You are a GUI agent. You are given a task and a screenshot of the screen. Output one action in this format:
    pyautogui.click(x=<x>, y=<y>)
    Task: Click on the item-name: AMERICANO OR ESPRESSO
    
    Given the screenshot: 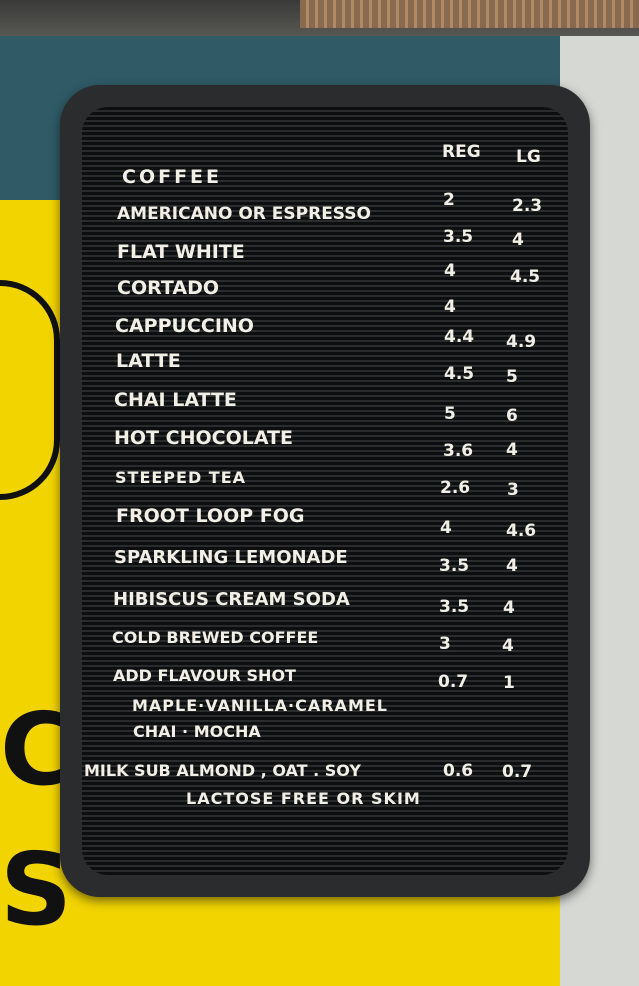 What is the action you would take?
    pyautogui.click(x=244, y=214)
    